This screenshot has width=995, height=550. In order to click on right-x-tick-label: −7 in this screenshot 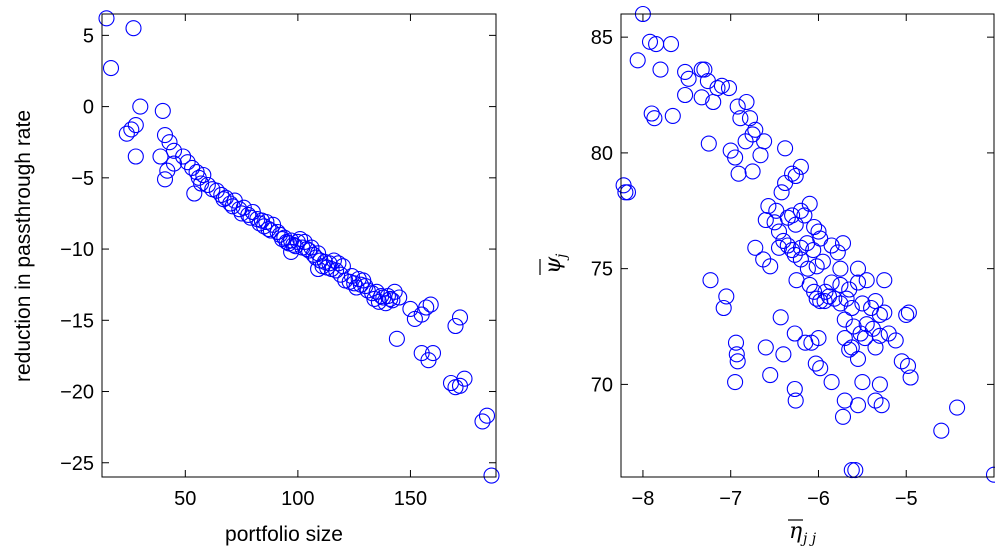, I will do `click(730, 499)`.